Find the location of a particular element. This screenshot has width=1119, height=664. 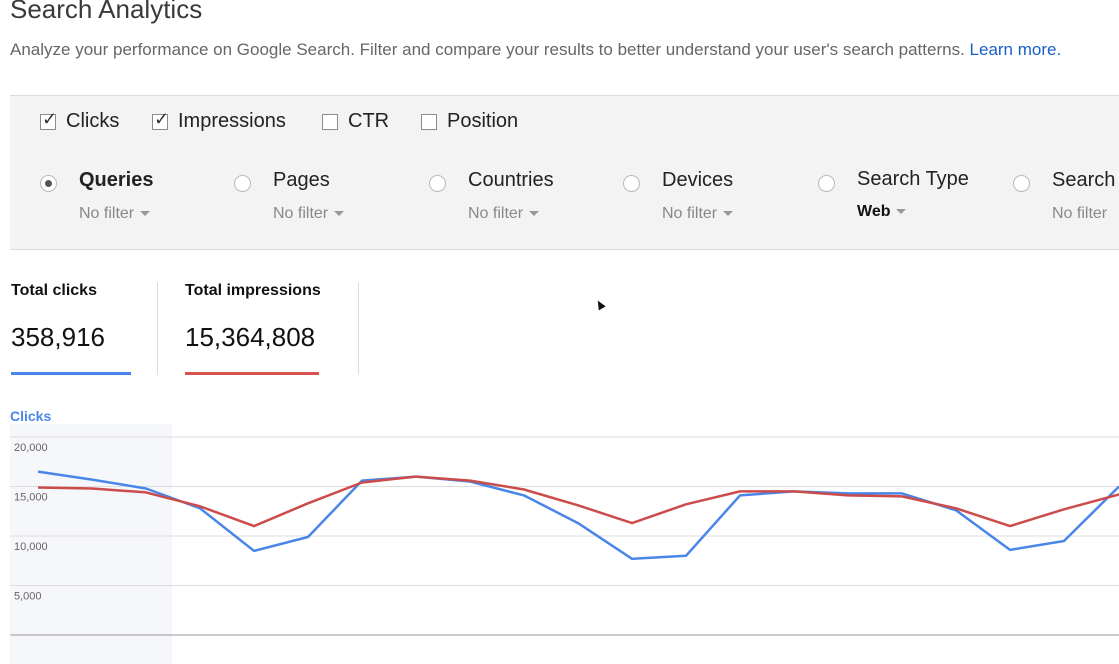

devices-label: Devices is located at coordinates (698, 180).